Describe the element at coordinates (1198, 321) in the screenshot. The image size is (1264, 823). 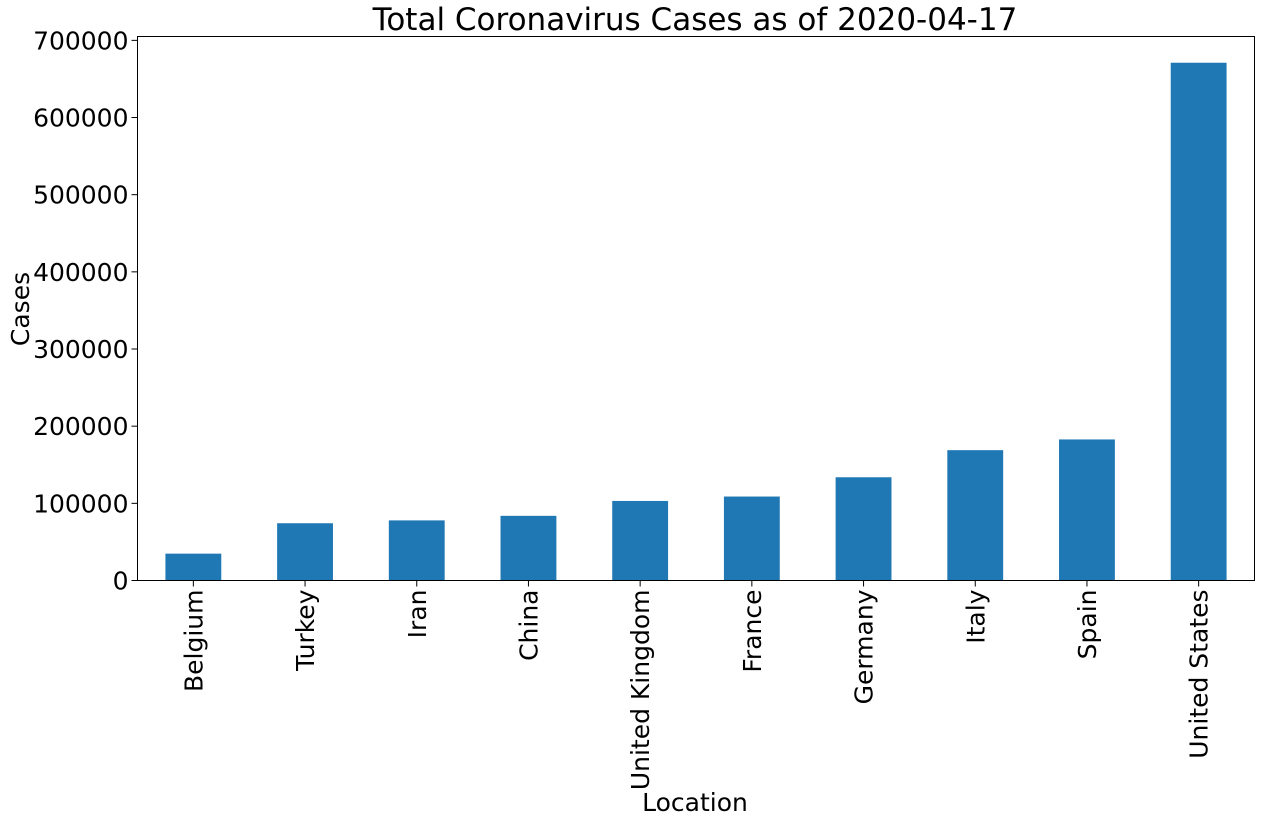
I see `bar-united-states` at that location.